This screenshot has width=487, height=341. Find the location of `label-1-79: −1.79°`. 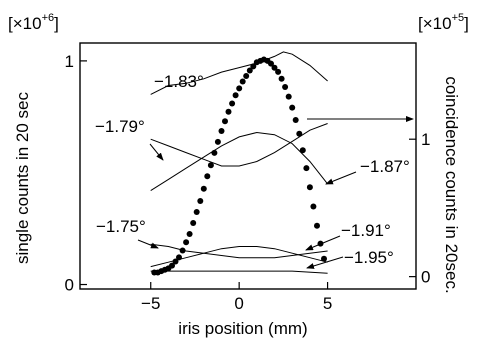

label-1-79: −1.79° is located at coordinates (120, 126).